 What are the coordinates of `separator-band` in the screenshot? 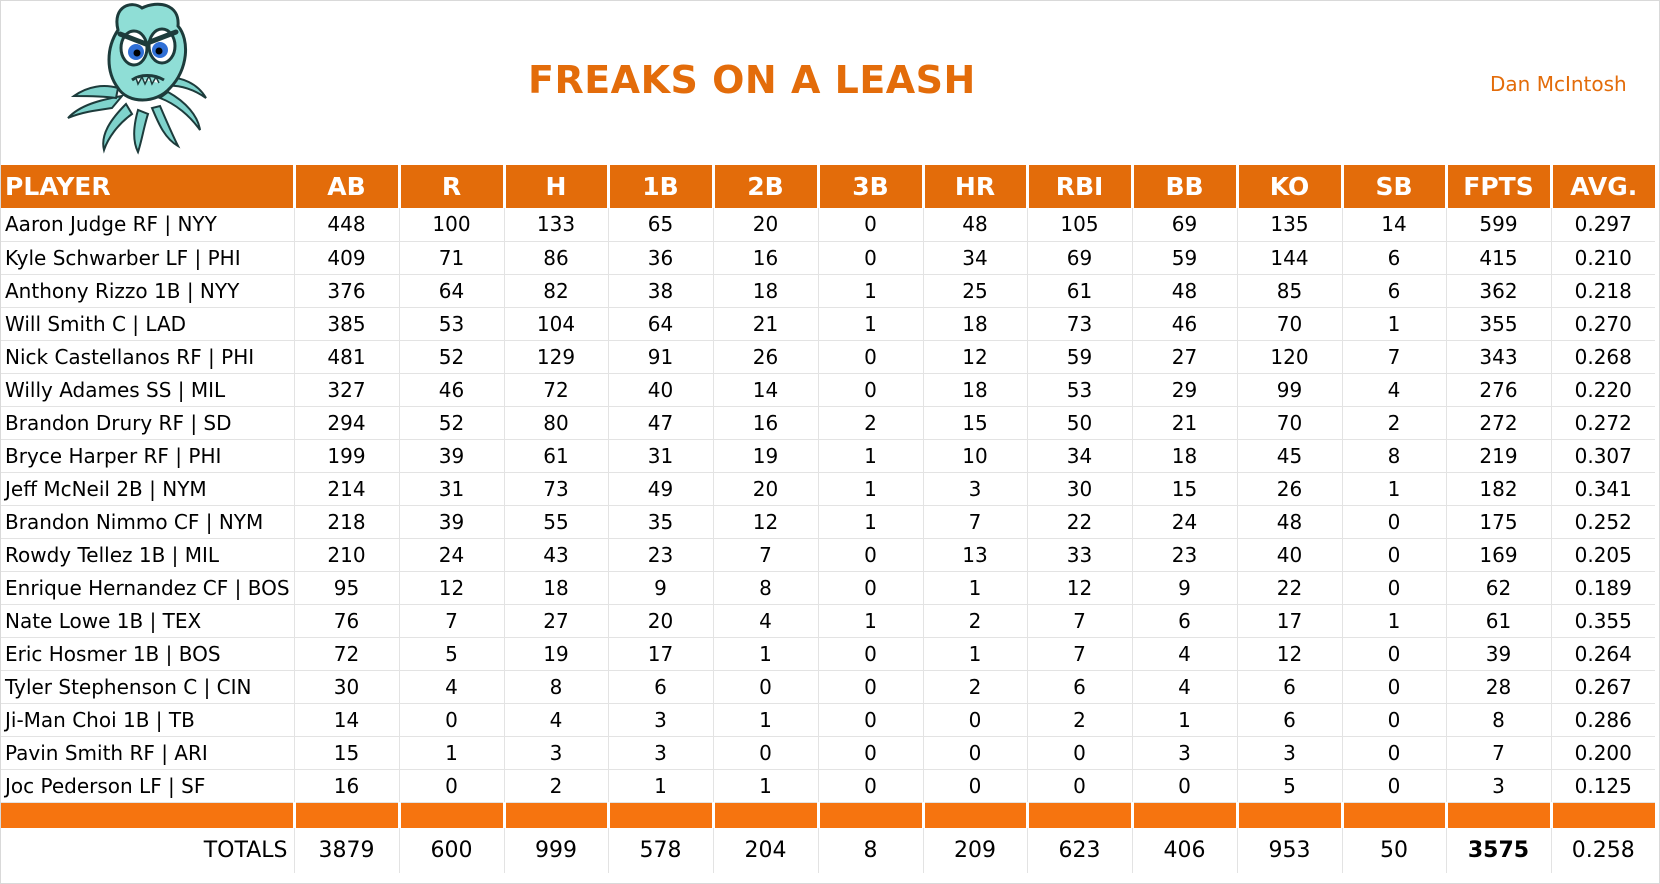 It's located at (828, 815).